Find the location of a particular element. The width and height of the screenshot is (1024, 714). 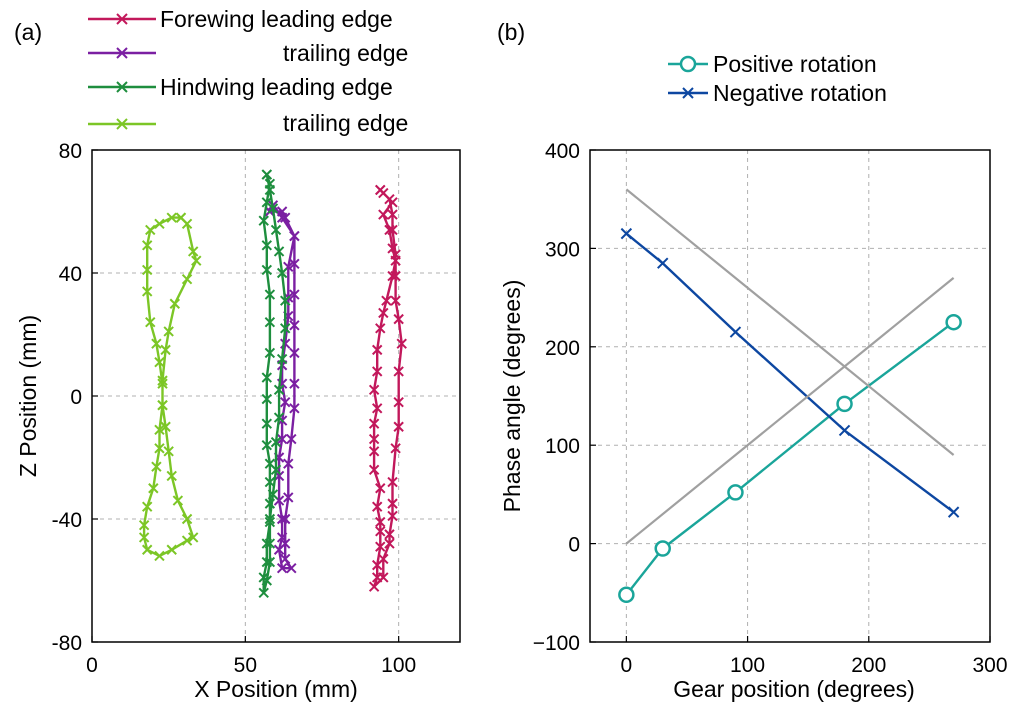

legend-marker-negative-rotation is located at coordinates (688, 93).